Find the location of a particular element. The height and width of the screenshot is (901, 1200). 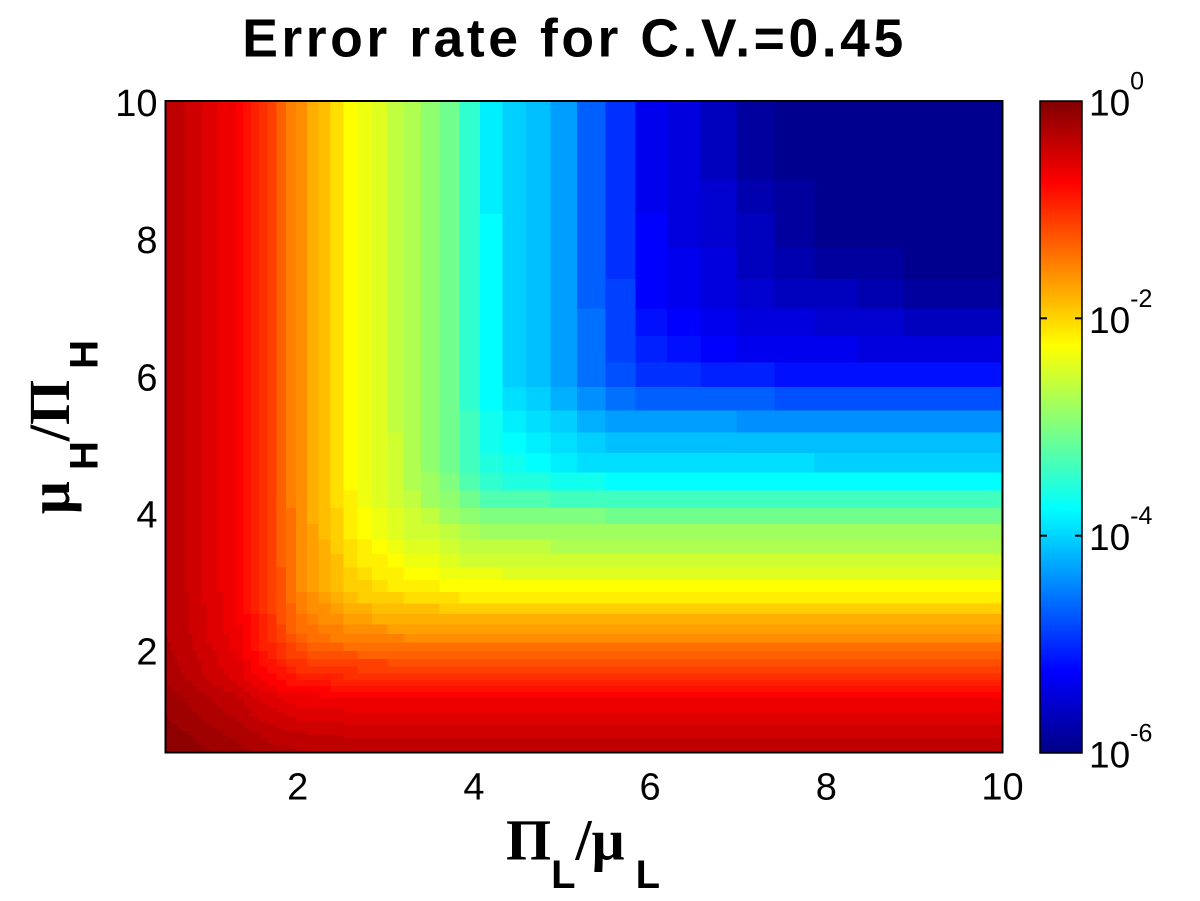

svg-text: μ H/Π H is located at coordinates (62, 427).